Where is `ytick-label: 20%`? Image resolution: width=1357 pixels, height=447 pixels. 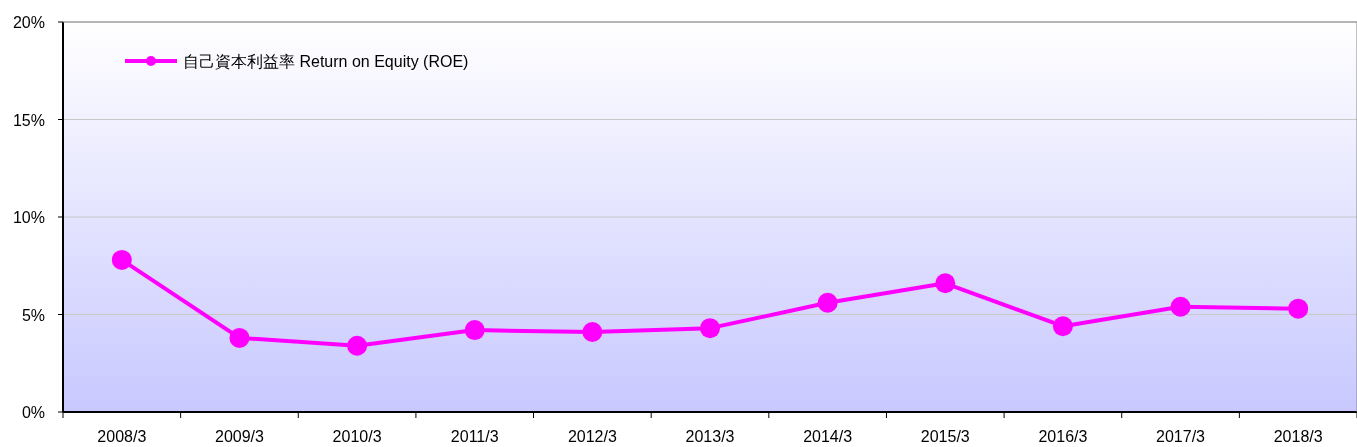 ytick-label: 20% is located at coordinates (28, 22).